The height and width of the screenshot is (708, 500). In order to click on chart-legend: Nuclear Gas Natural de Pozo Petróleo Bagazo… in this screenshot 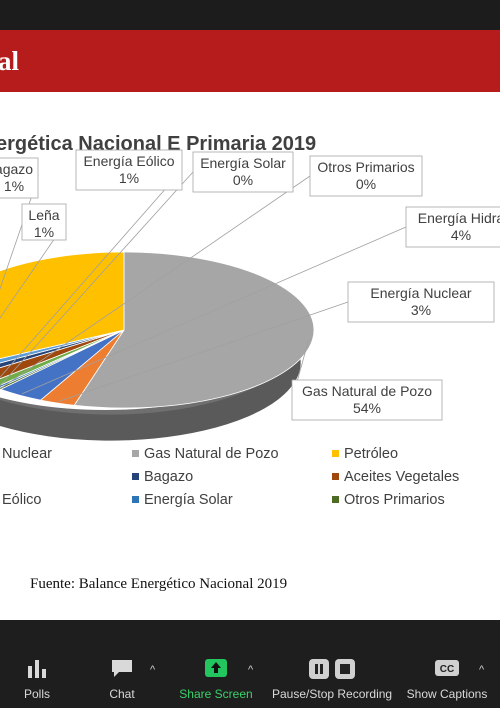, I will do `click(230, 477)`.